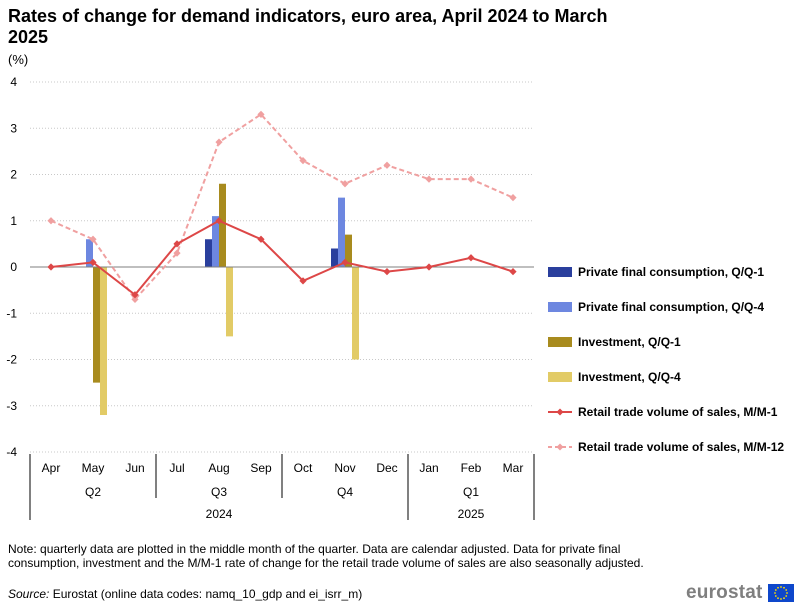 Image resolution: width=800 pixels, height=607 pixels. Describe the element at coordinates (13, 82) in the screenshot. I see `y-tick-label: 4` at that location.